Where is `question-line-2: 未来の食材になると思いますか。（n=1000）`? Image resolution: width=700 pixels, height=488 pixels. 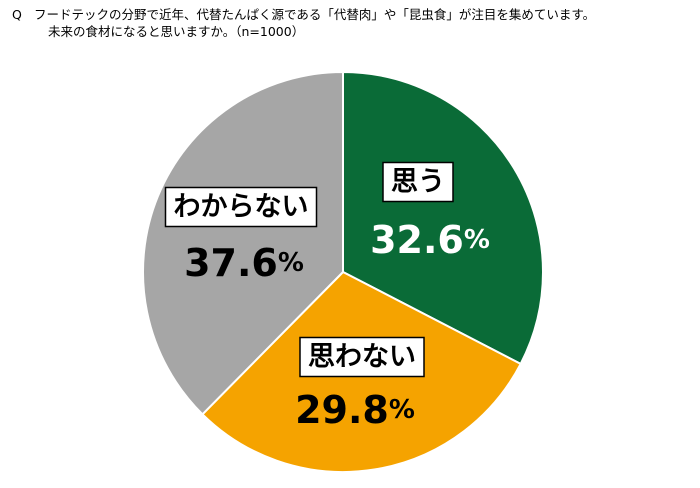 question-line-2: 未来の食材になると思いますか。（n=1000） is located at coordinates (176, 31).